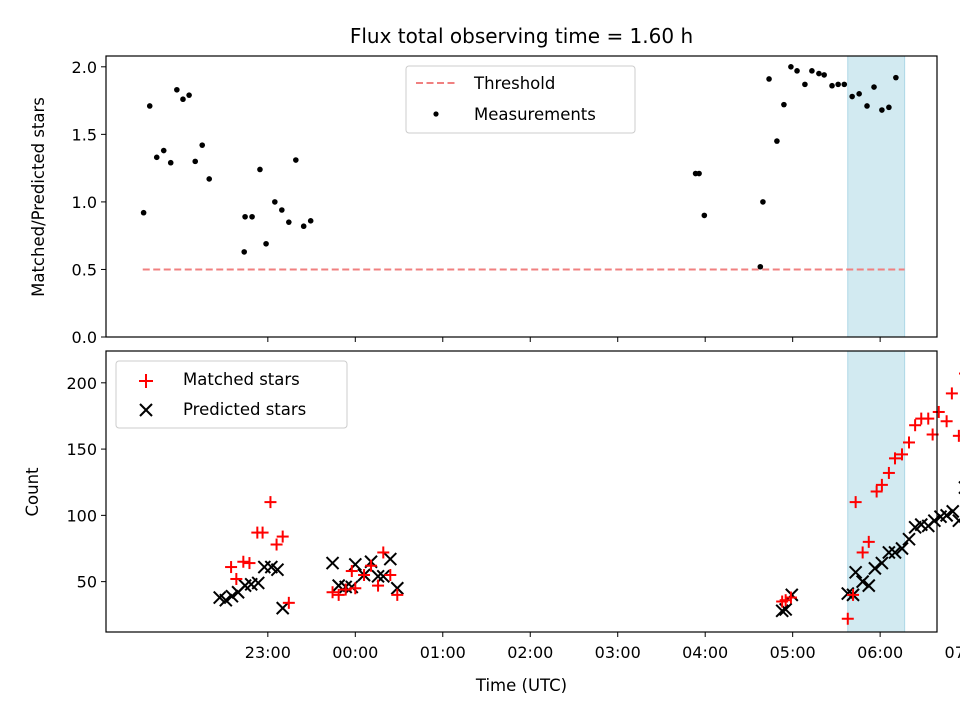 Image resolution: width=960 pixels, height=720 pixels. I want to click on x-tick-label: 05:00, so click(793, 652).